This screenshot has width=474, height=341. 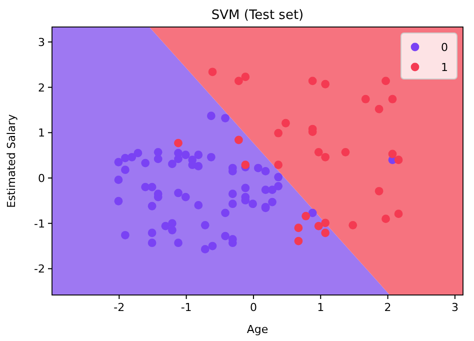 I want to click on y-tick-label: 1, so click(x=41, y=133).